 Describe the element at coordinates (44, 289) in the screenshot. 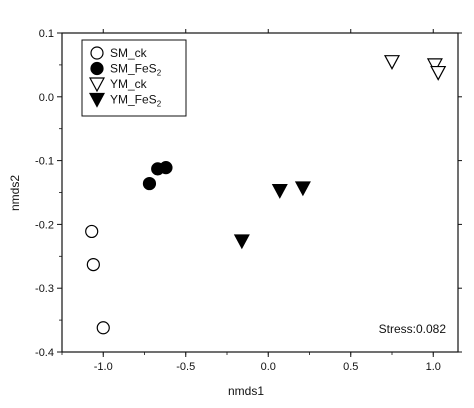

I see `y-tick-label: -0.3` at that location.